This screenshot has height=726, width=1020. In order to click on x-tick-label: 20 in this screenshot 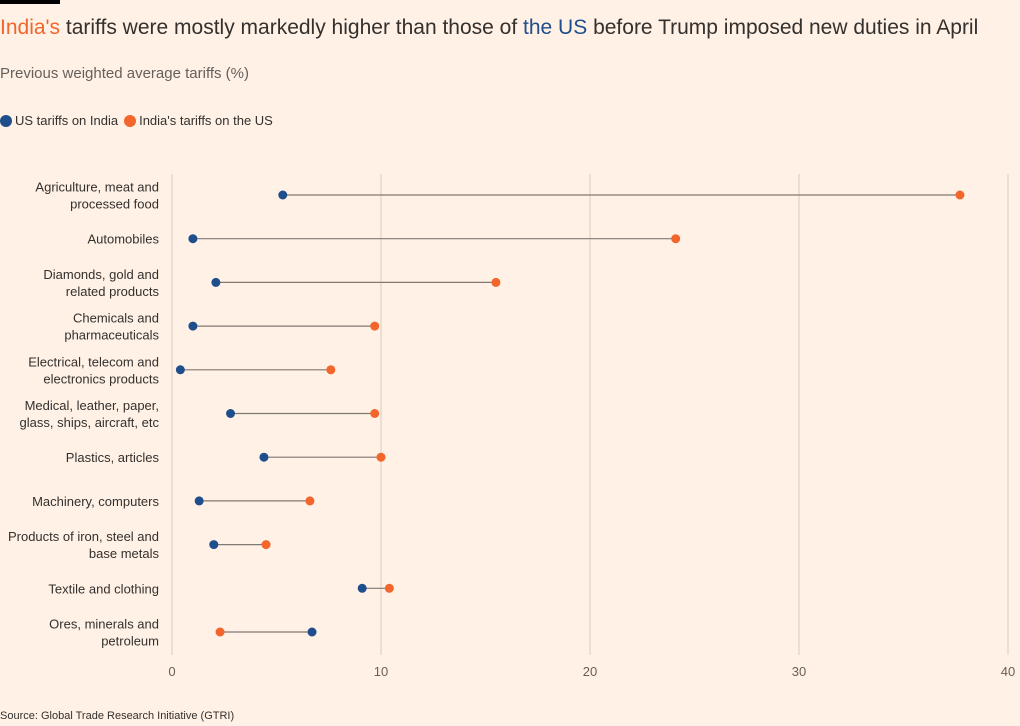, I will do `click(590, 671)`.